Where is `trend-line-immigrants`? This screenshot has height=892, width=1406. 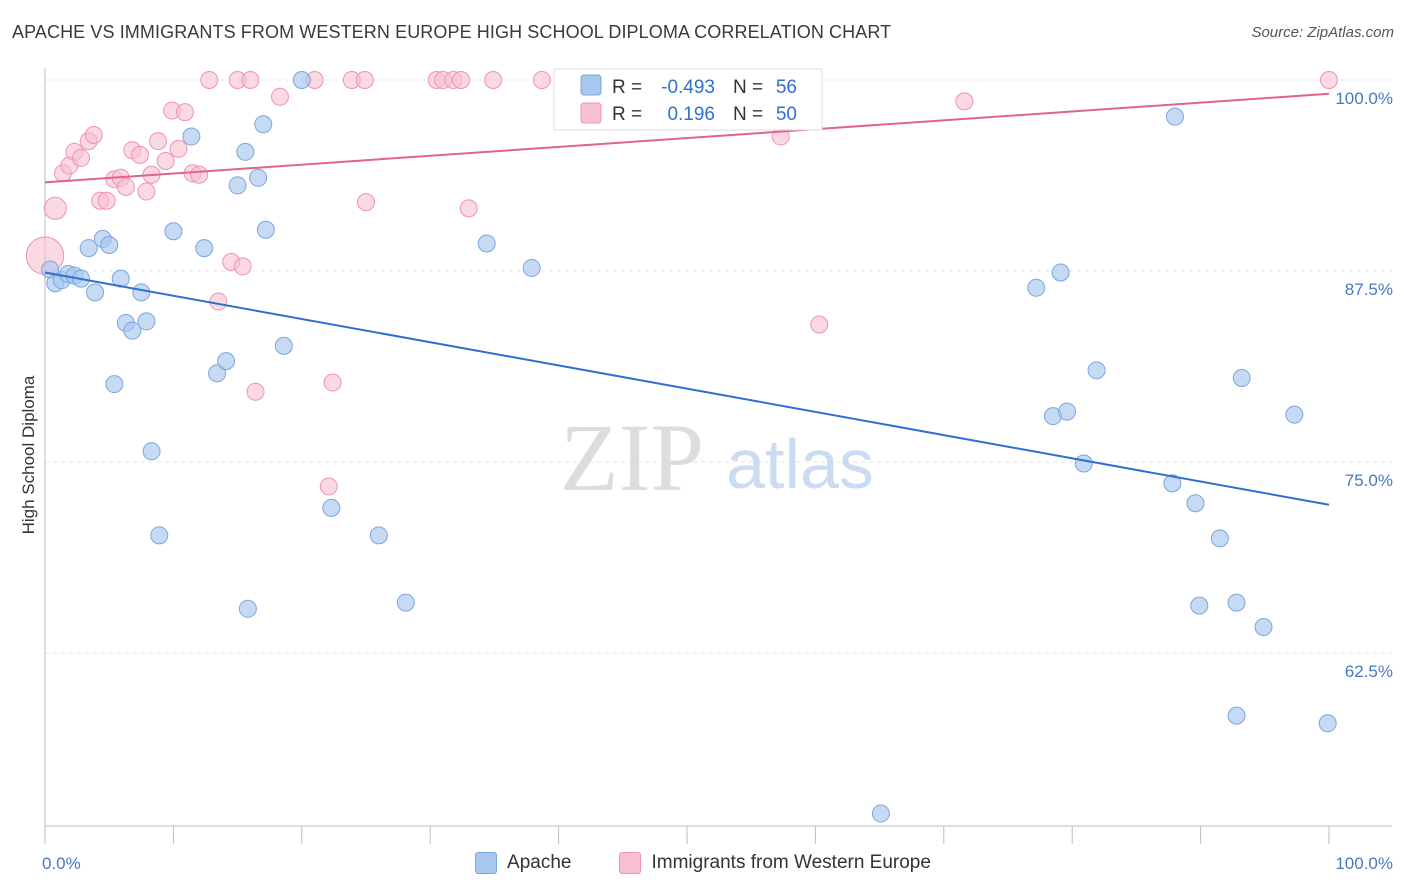 trend-line-immigrants is located at coordinates (687, 138).